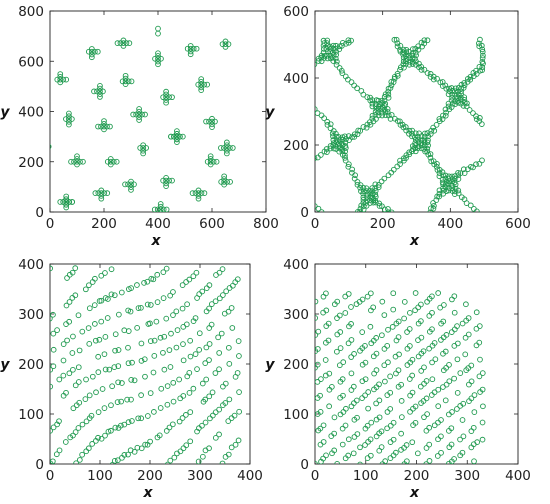 The image size is (550, 504). What do you see at coordinates (146, 364) in the screenshot?
I see `data-points` at bounding box center [146, 364].